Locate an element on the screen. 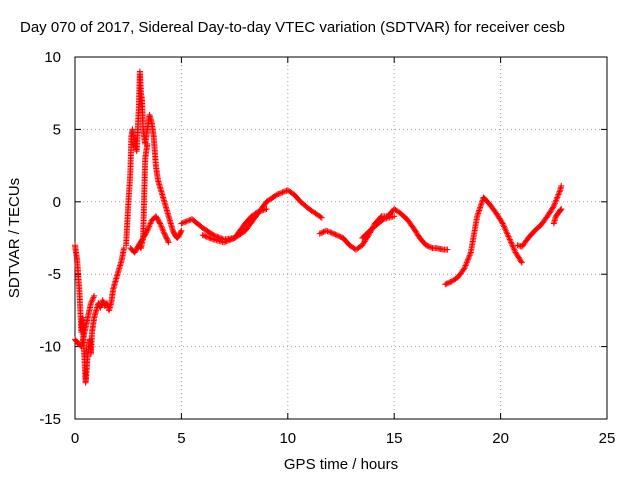 The image size is (640, 480). x-tick-label: 25 is located at coordinates (607, 438).